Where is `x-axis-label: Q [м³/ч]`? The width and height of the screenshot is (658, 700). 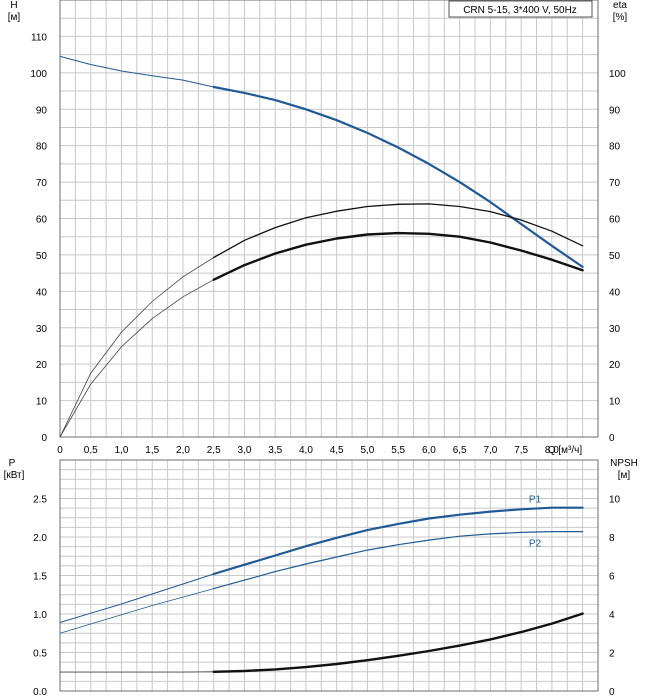 x-axis-label: Q [м³/ч] is located at coordinates (565, 450).